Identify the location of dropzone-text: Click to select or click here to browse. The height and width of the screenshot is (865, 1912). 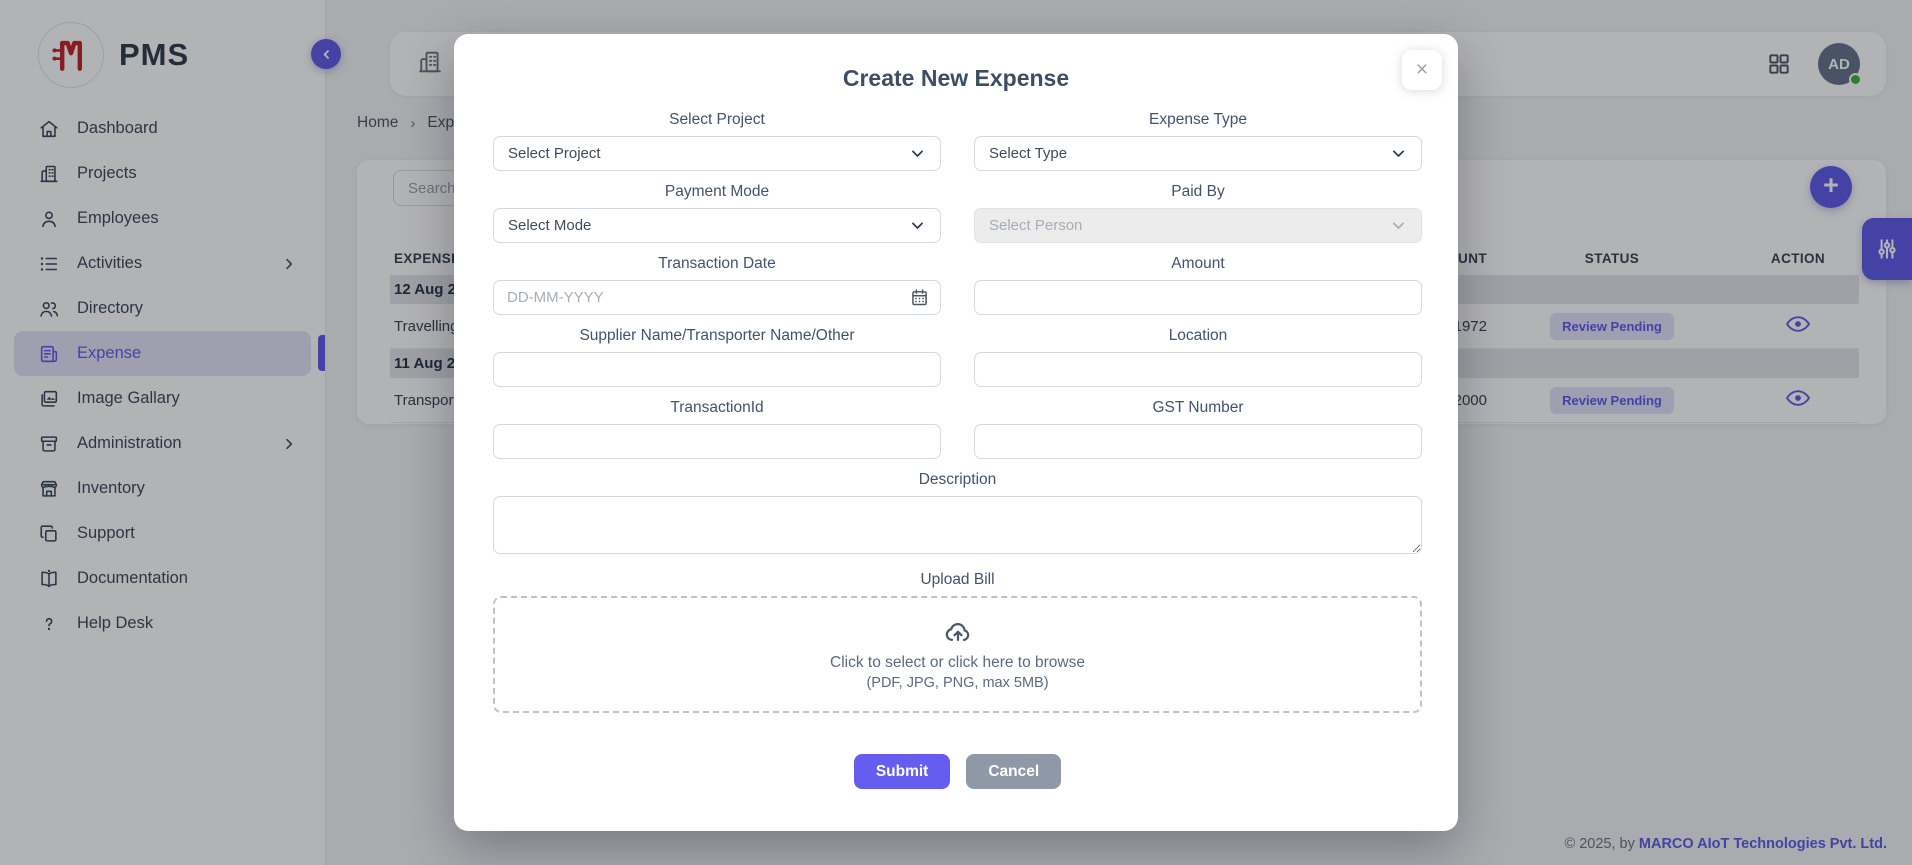
(957, 662).